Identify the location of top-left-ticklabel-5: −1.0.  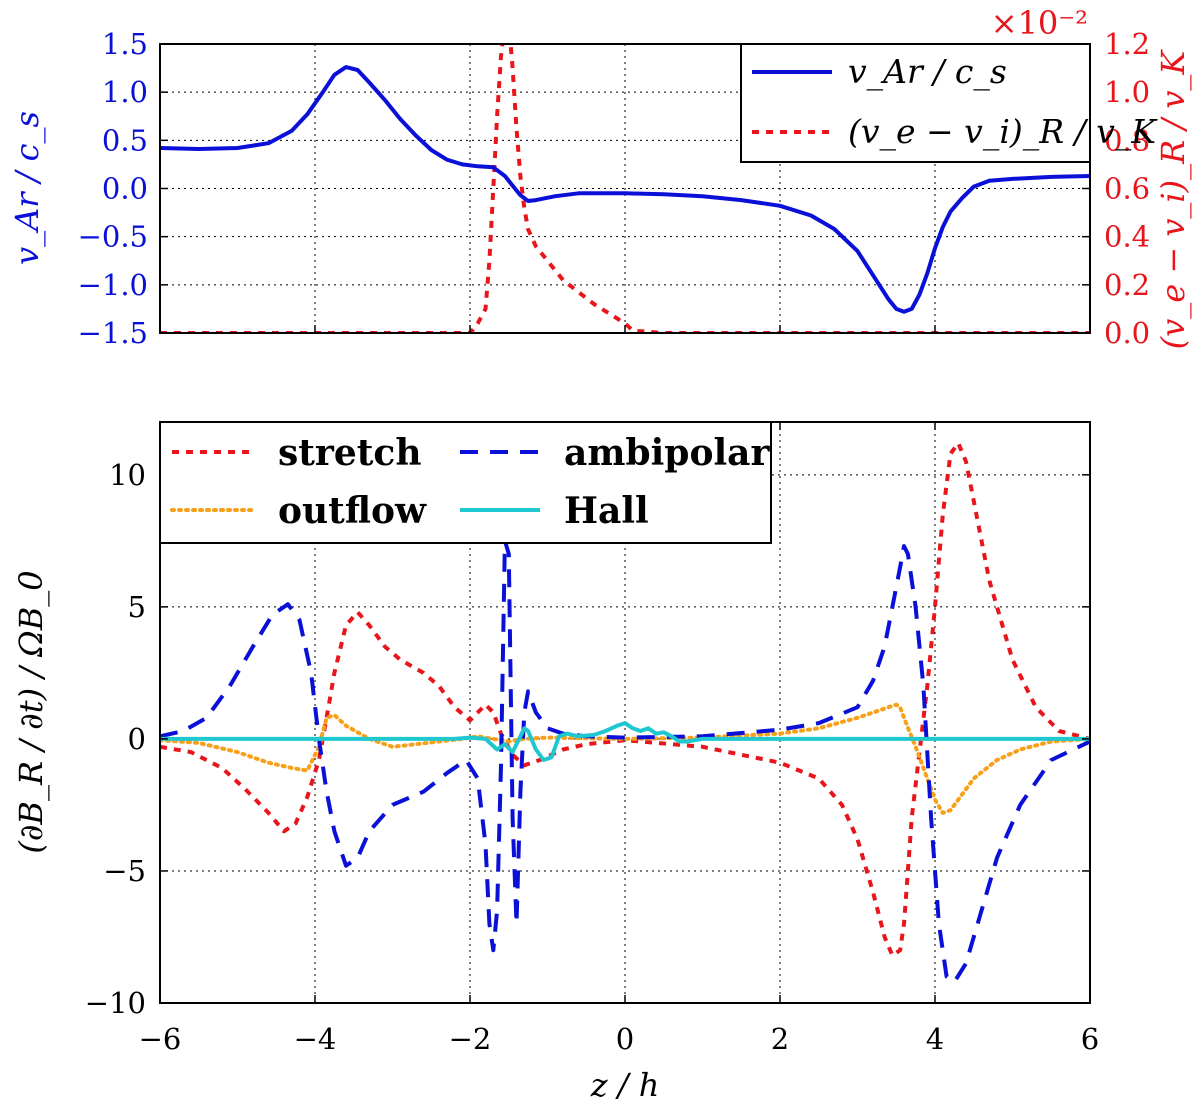
(113, 285).